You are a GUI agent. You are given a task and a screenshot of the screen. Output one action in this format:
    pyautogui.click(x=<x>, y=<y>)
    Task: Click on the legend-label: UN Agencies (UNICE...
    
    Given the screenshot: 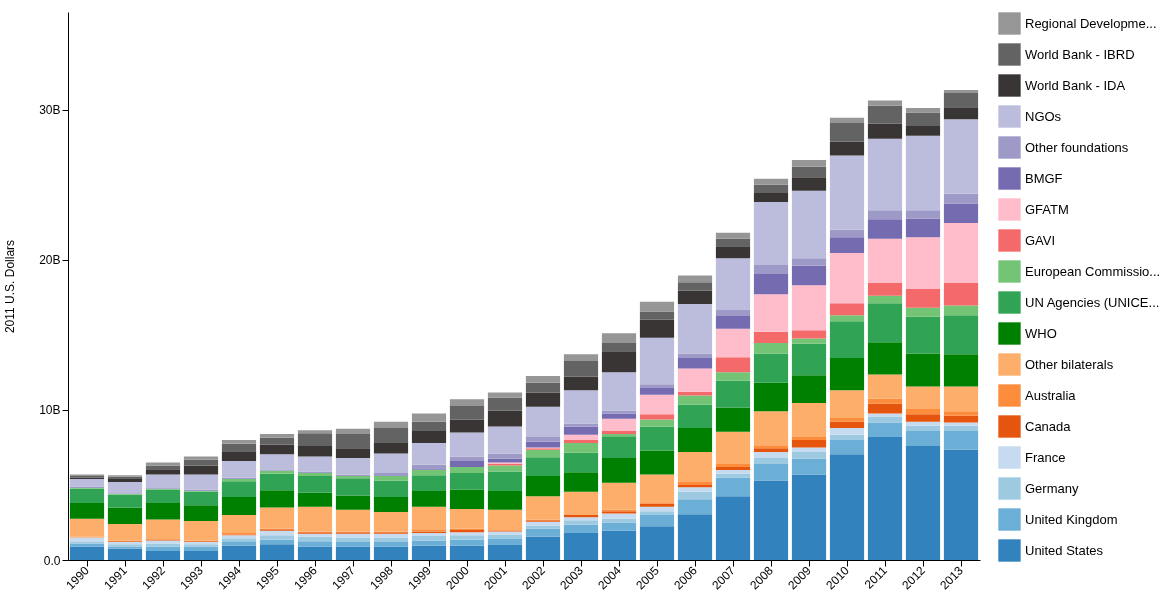 What is the action you would take?
    pyautogui.click(x=1092, y=302)
    